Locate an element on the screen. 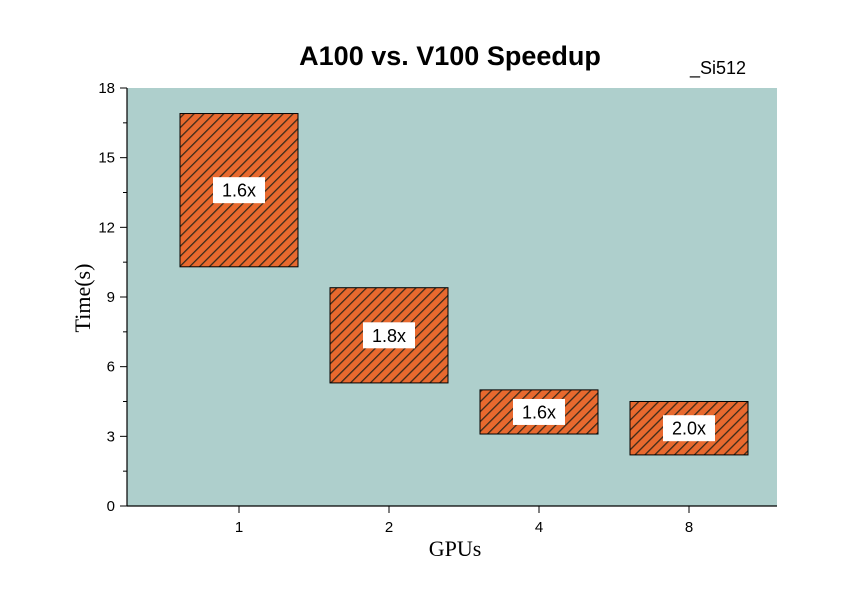  y-tick-label: 9 is located at coordinates (111, 297).